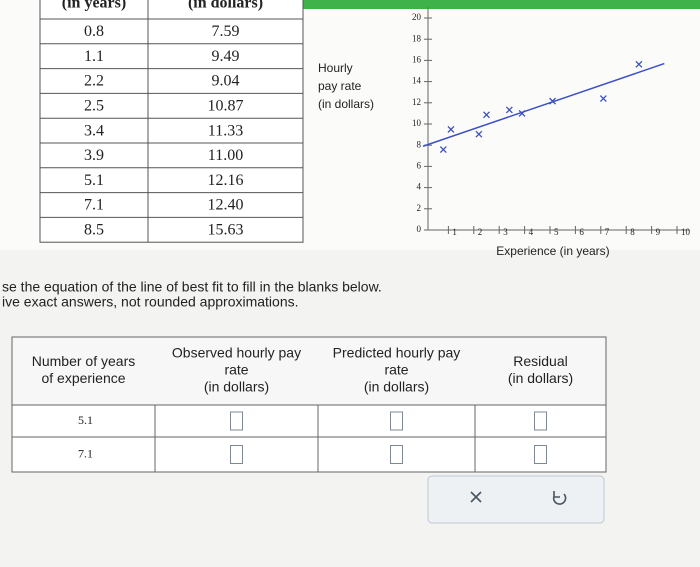 The height and width of the screenshot is (567, 700). What do you see at coordinates (607, 232) in the screenshot?
I see `x-tick-label: 7` at bounding box center [607, 232].